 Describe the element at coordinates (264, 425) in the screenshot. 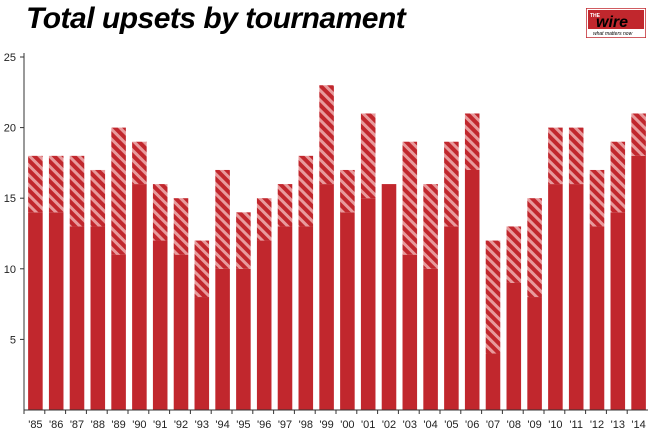

I see `x-tick-label: '96` at that location.